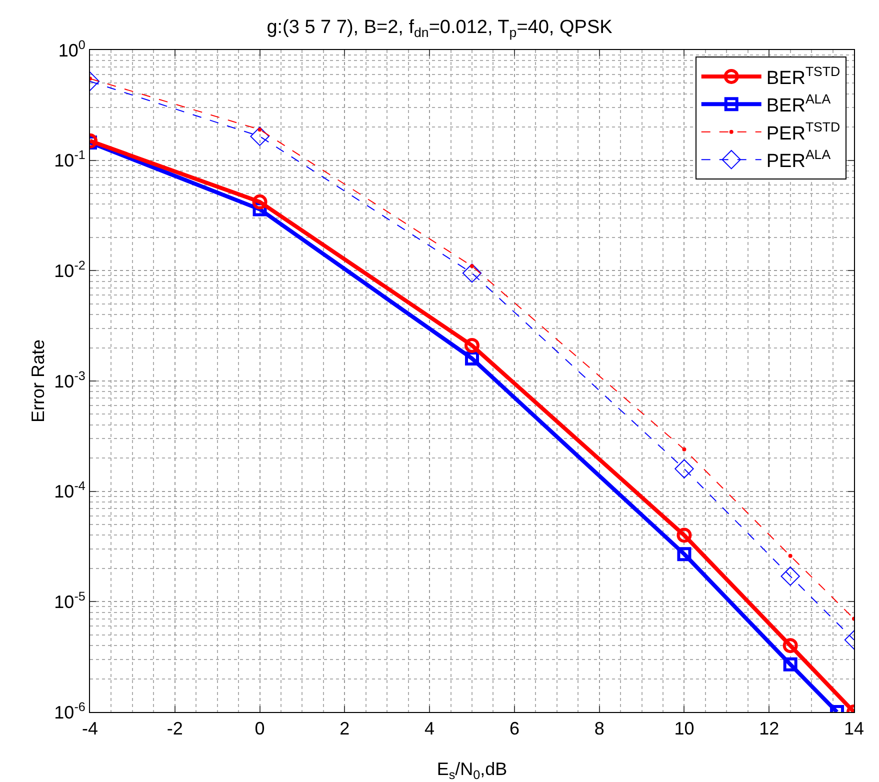  What do you see at coordinates (72, 49) in the screenshot?
I see `y-tick-label: 10$^{0}$` at bounding box center [72, 49].